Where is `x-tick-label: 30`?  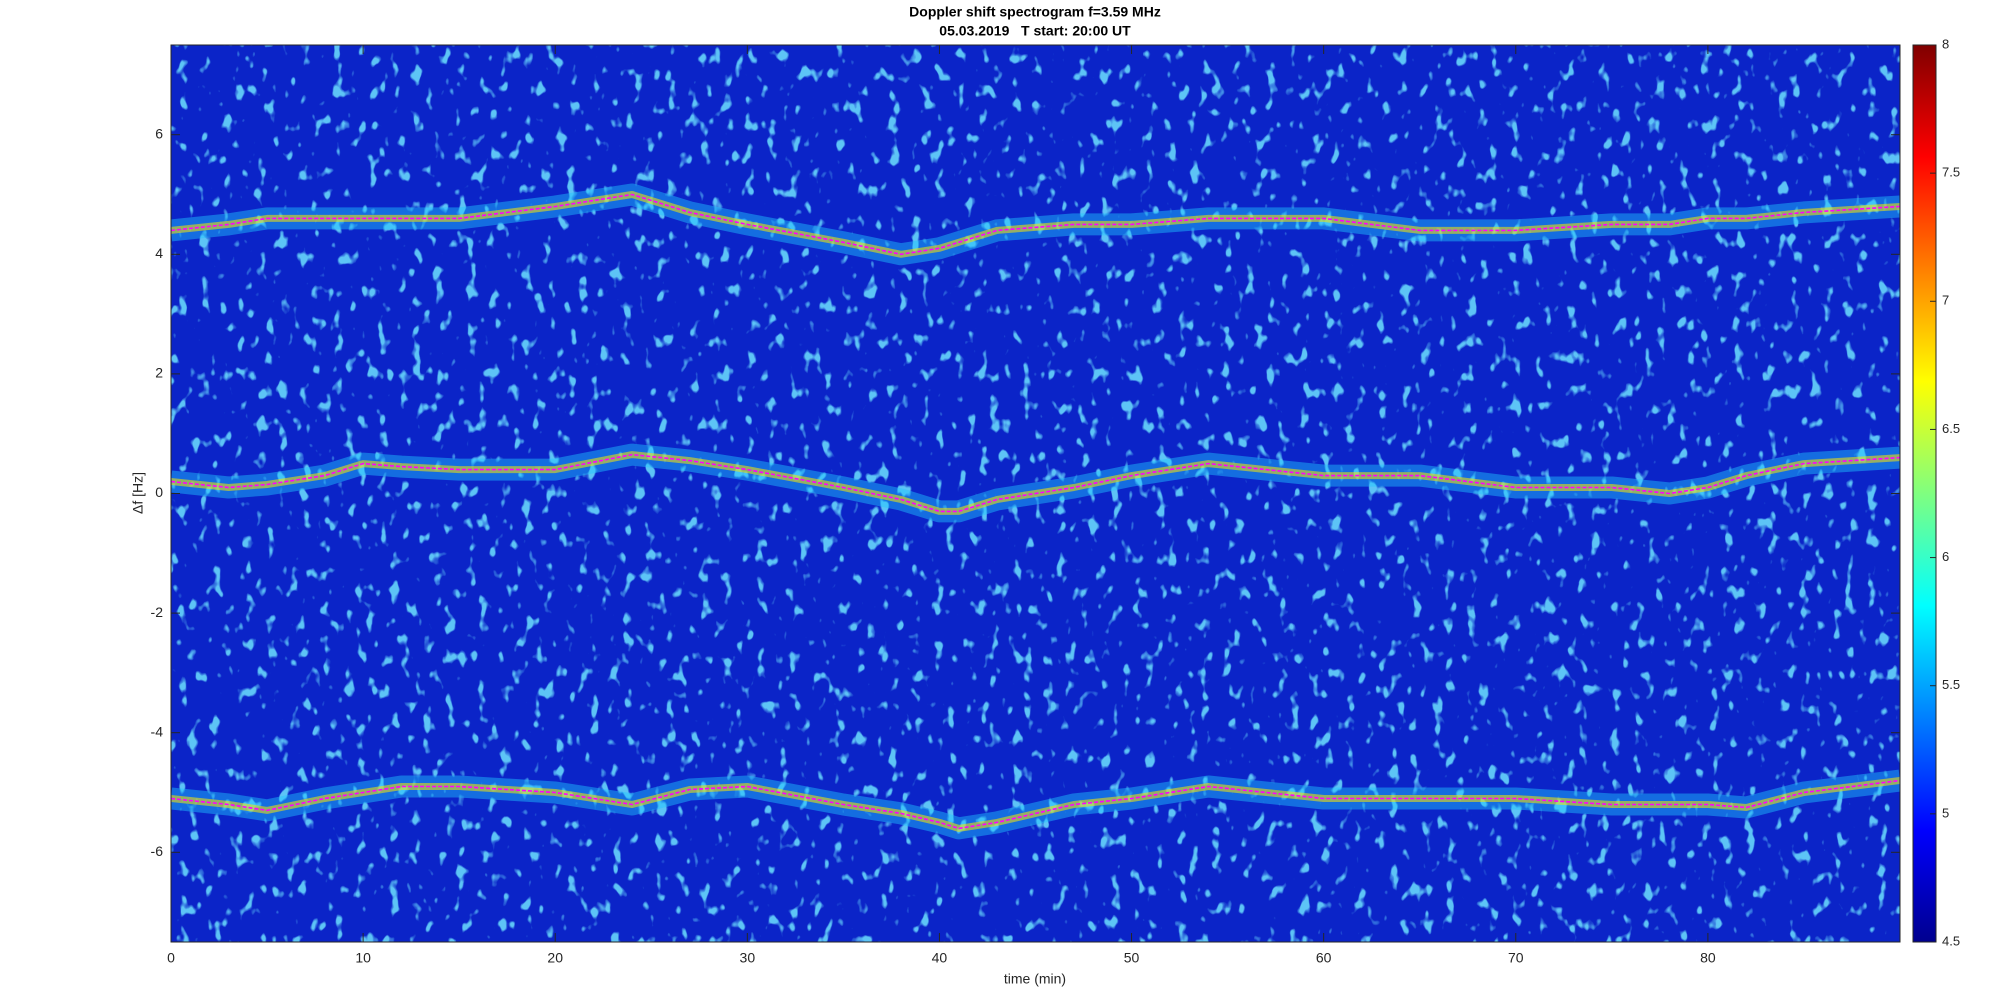 x-tick-label: 30 is located at coordinates (748, 958).